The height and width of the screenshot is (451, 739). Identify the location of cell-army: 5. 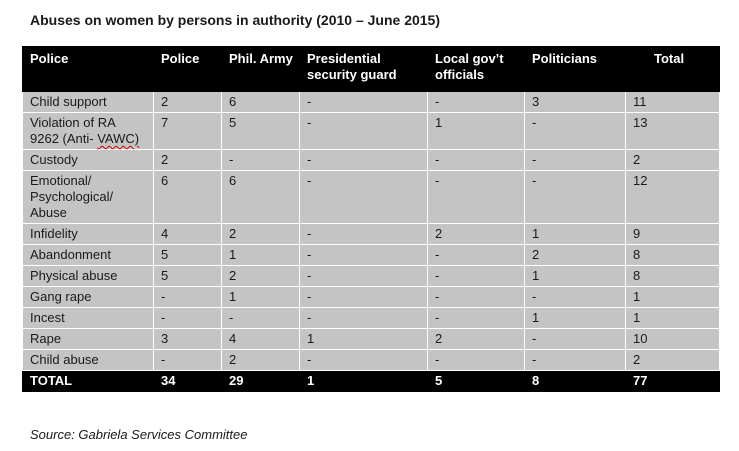
(260, 131).